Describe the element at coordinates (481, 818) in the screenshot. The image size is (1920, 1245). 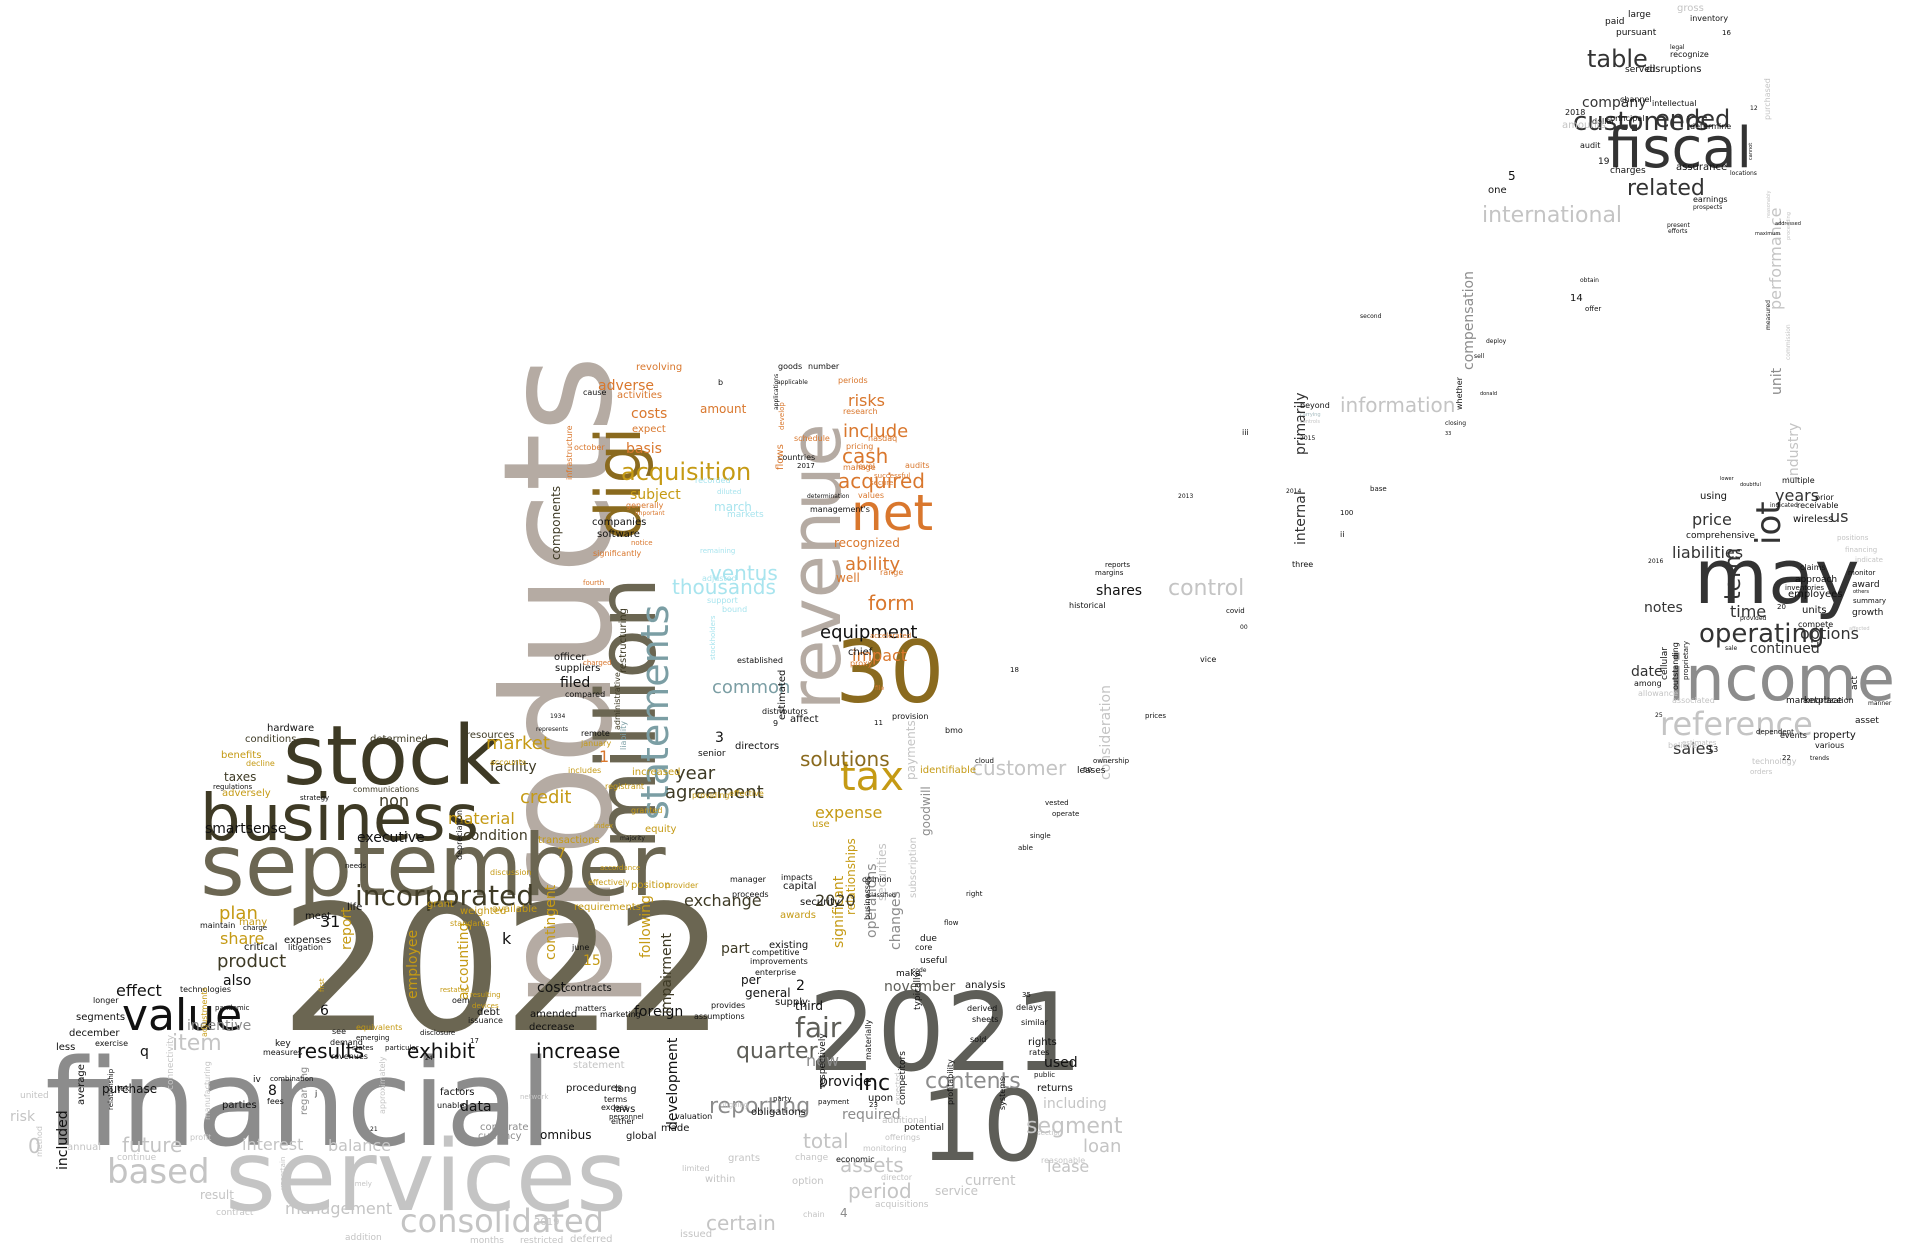
I see `cloud-word: material` at that location.